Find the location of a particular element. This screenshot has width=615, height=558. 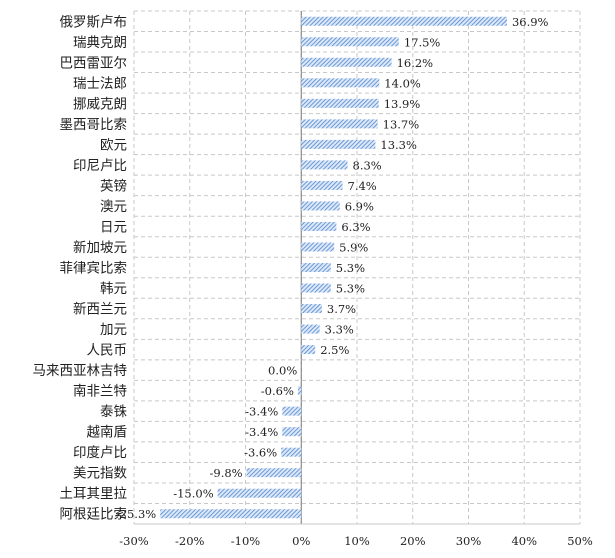

value-label: 8.3% is located at coordinates (367, 165).